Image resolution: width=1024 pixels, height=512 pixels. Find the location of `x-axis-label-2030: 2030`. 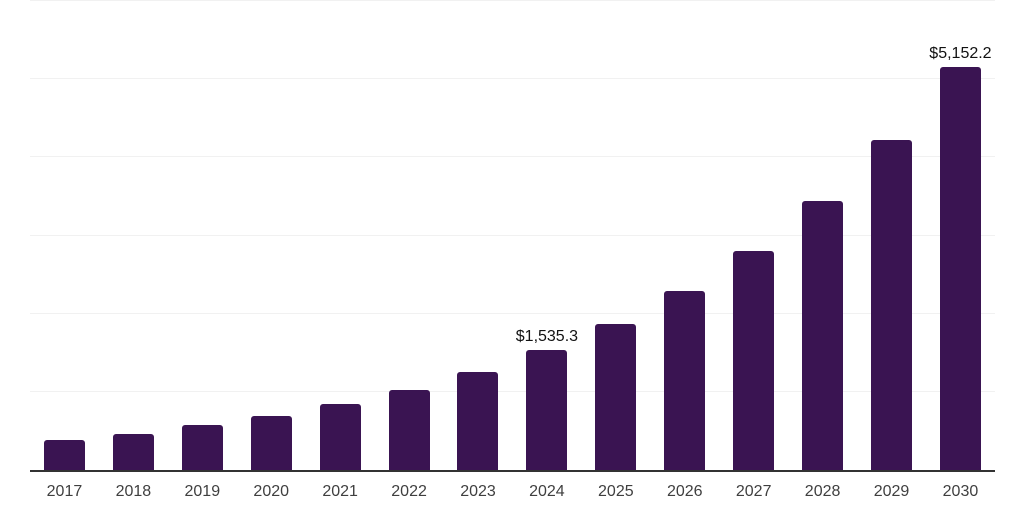

x-axis-label-2030: 2030 is located at coordinates (960, 491).